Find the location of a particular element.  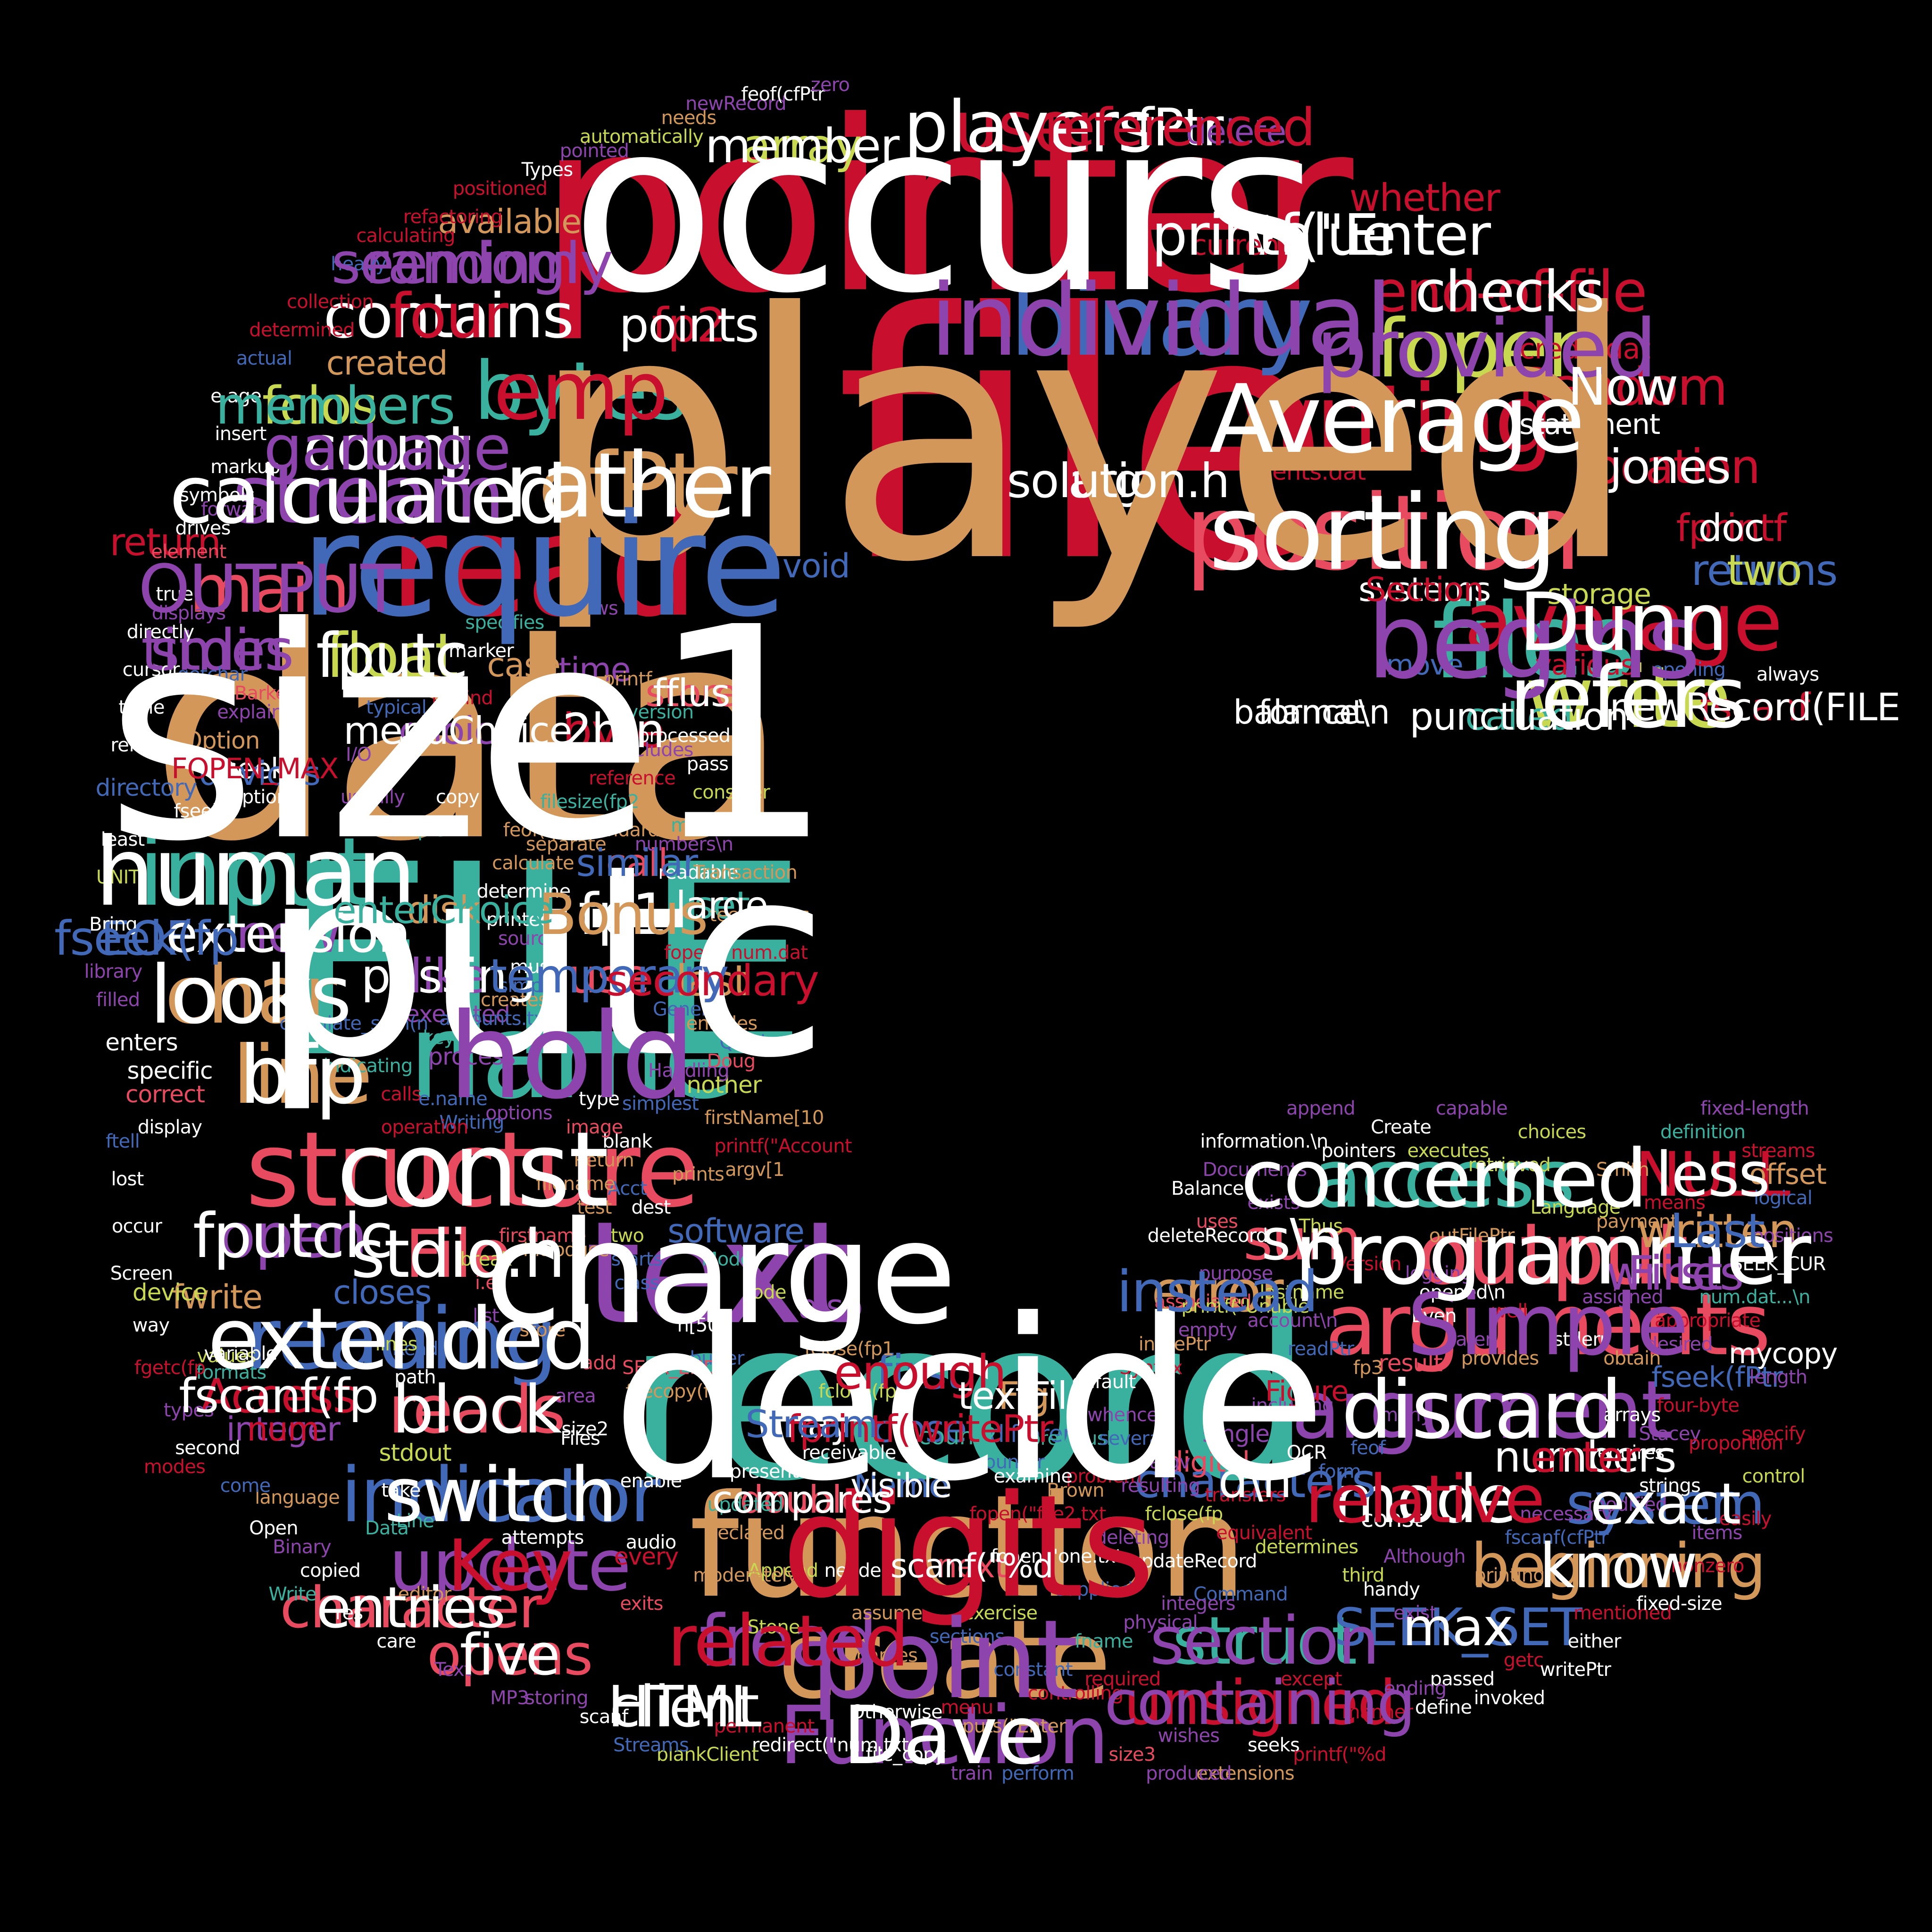

cloud-word: fclose(fp is located at coordinates (1184, 1514).